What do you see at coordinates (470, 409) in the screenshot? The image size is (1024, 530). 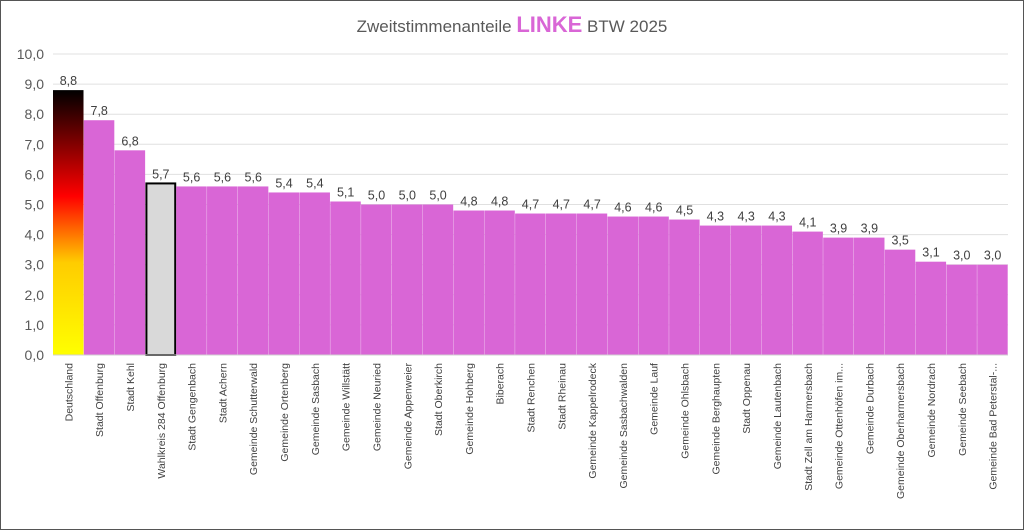 I see `category-label: Gemeinde Hohberg` at bounding box center [470, 409].